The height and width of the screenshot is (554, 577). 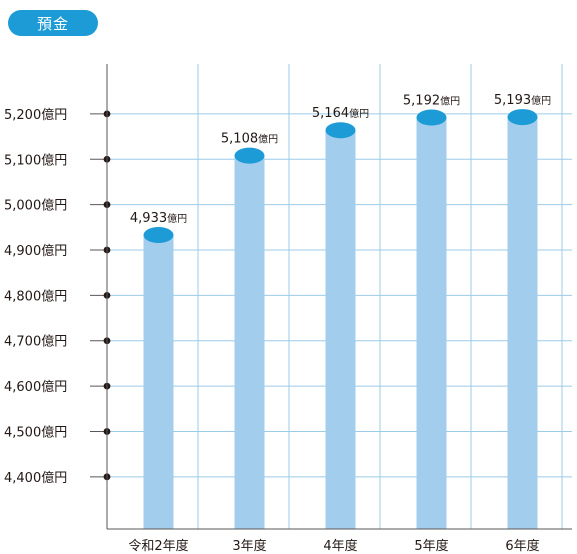 What do you see at coordinates (158, 546) in the screenshot?
I see `x-tick-label: 令和2年度` at bounding box center [158, 546].